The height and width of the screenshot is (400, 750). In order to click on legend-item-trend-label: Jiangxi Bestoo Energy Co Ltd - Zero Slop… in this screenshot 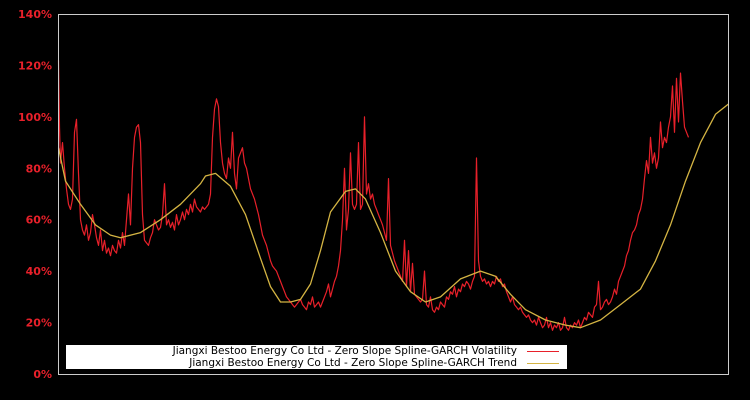, I will do `click(353, 363)`.